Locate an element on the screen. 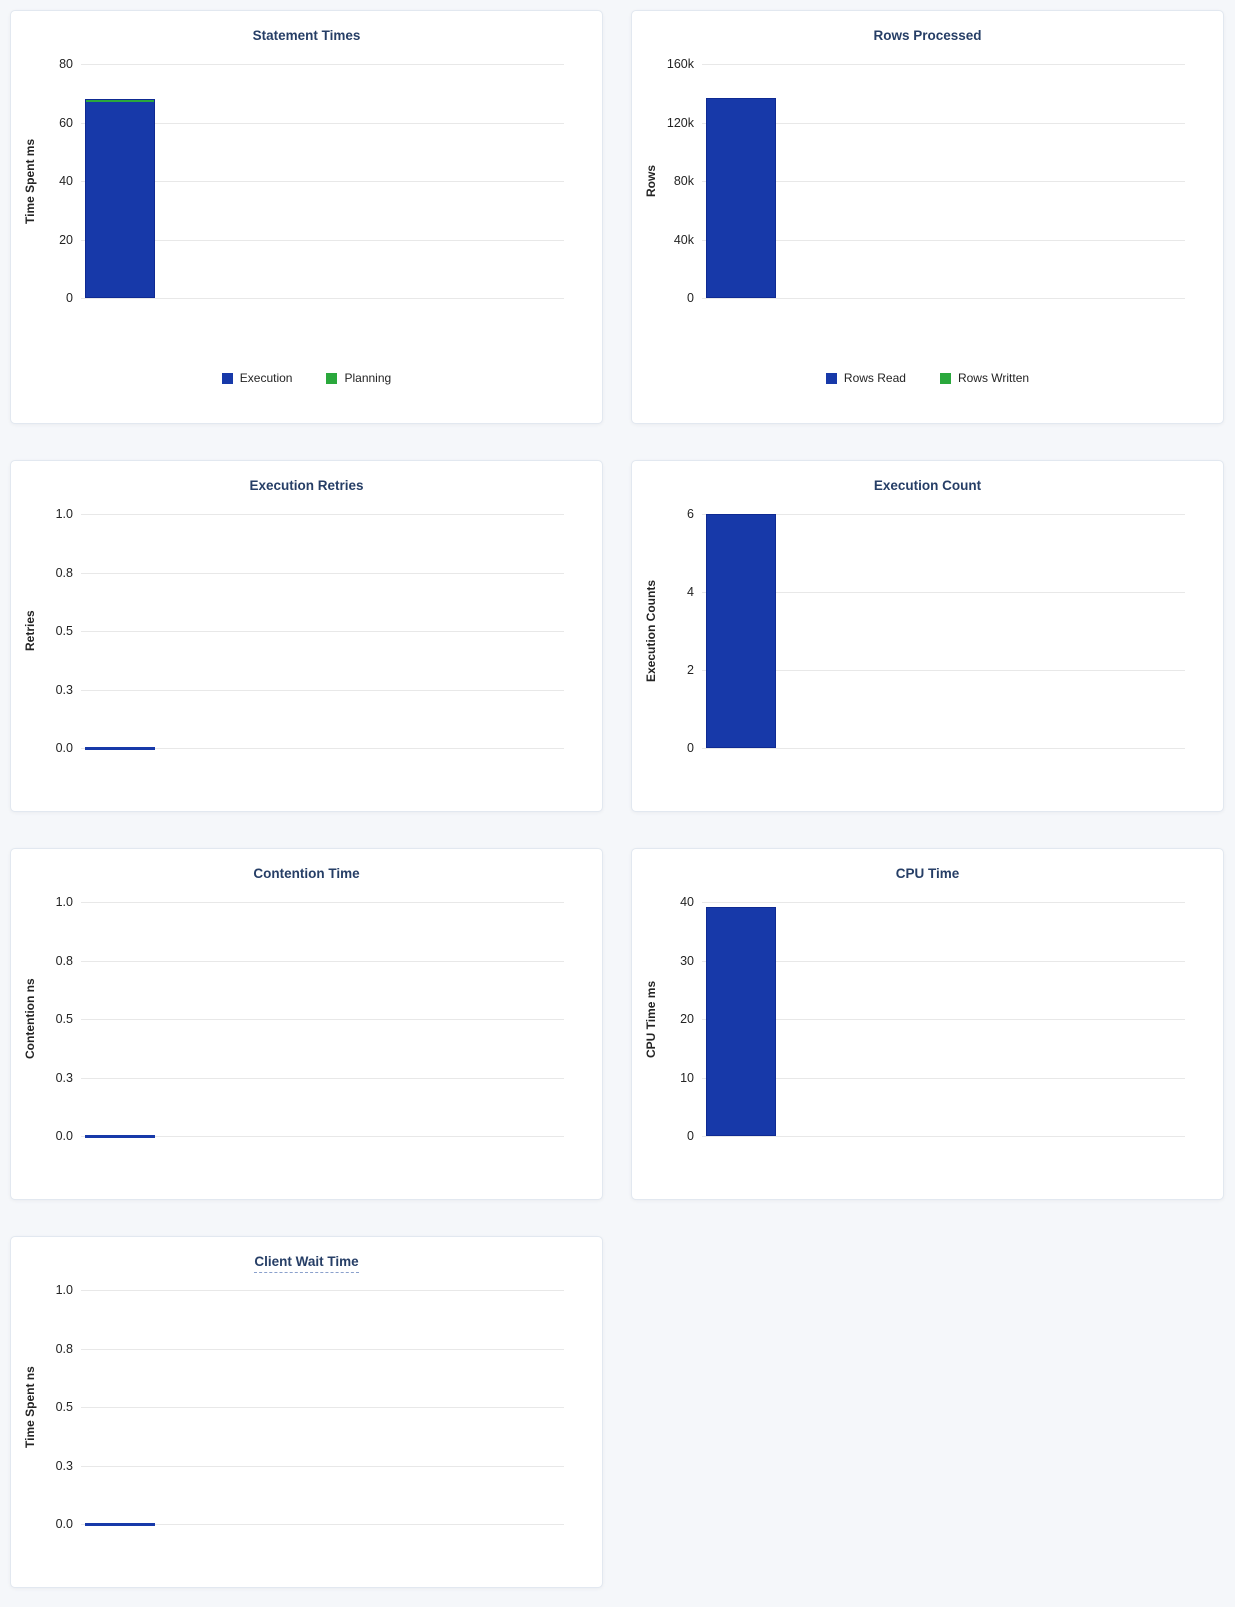 The height and width of the screenshot is (1607, 1235). chart-title: Execution Retries is located at coordinates (306, 485).